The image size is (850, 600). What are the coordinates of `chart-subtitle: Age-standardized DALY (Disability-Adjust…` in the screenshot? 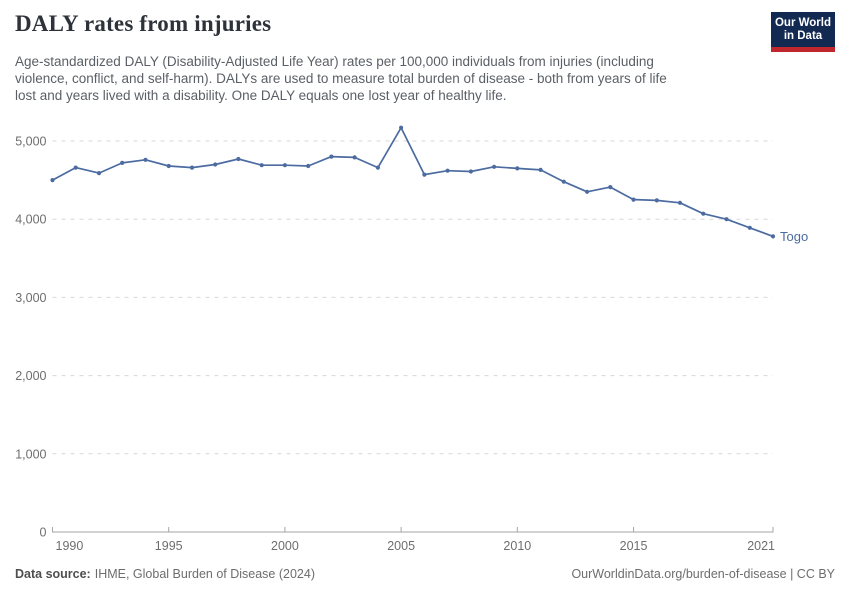 It's located at (341, 79).